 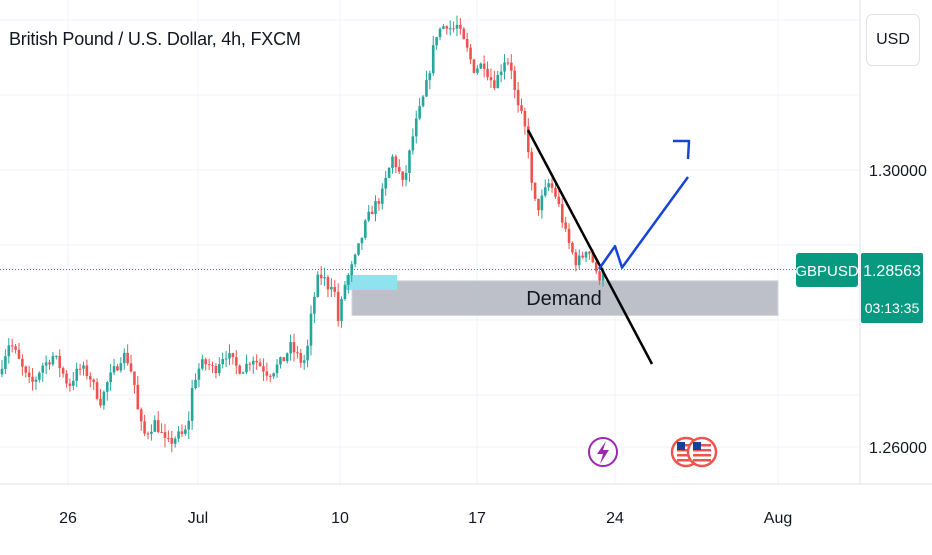 What do you see at coordinates (643, 223) in the screenshot?
I see `projection-arrow` at bounding box center [643, 223].